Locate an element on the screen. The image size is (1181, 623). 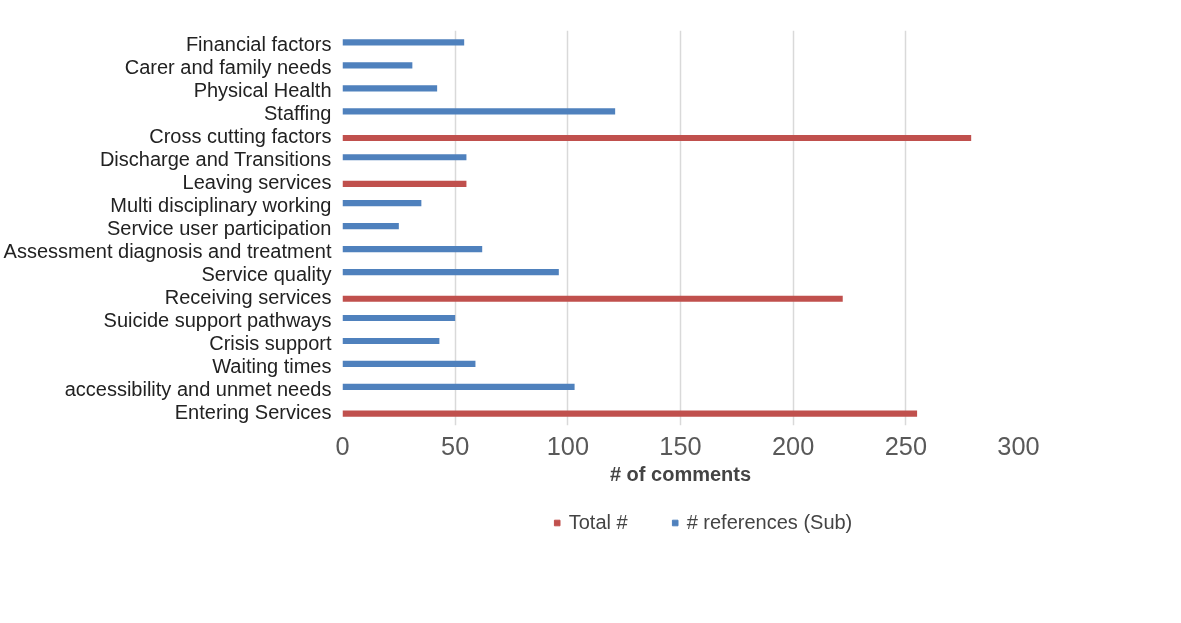
y-tick-label: Service quality is located at coordinates (266, 273).